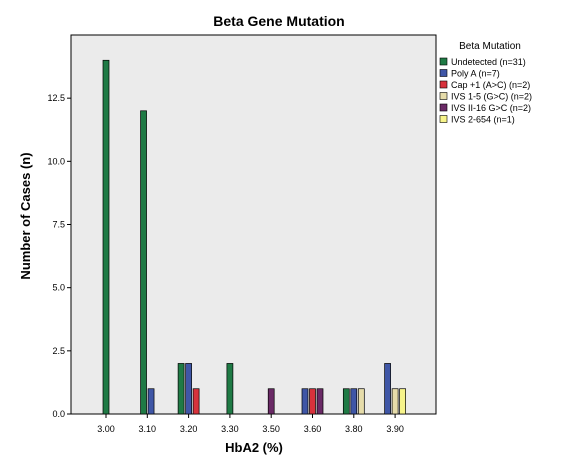 The height and width of the screenshot is (468, 562). What do you see at coordinates (491, 97) in the screenshot?
I see `legend-label: IVS 1-5 (G>C) (n=2)` at bounding box center [491, 97].